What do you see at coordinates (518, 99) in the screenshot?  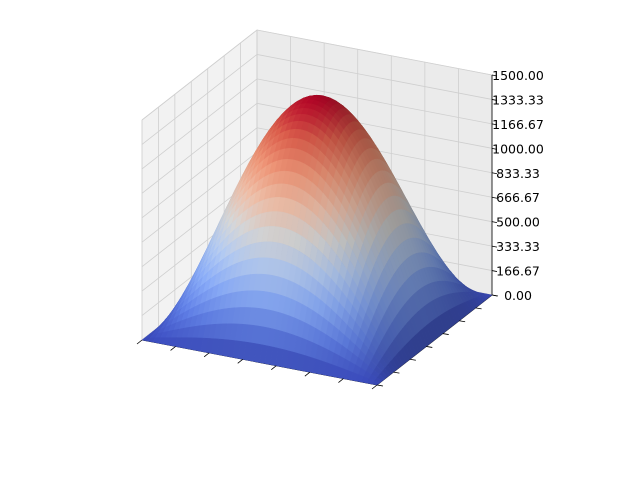 I see `z-tick-label: 1333.33` at bounding box center [518, 99].